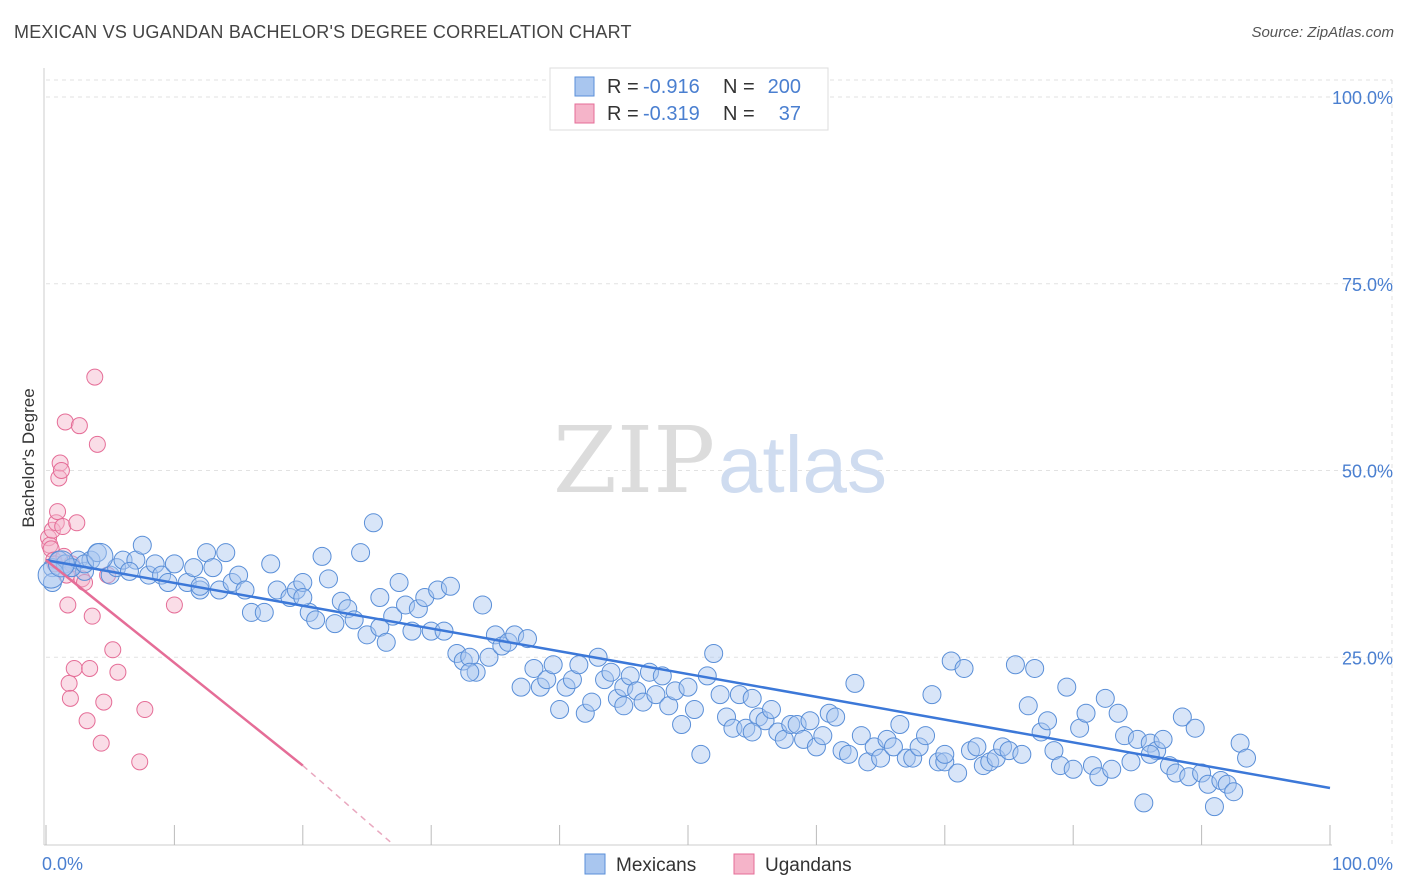  What do you see at coordinates (802, 464) in the screenshot?
I see `watermark-atlas: atlas` at bounding box center [802, 464].